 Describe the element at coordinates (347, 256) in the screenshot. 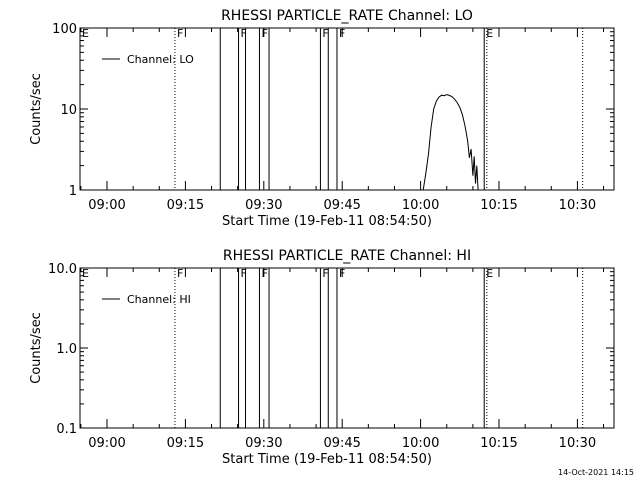

I see `chart-title: RHESSI PARTICLE_RATE Channel: HI` at that location.